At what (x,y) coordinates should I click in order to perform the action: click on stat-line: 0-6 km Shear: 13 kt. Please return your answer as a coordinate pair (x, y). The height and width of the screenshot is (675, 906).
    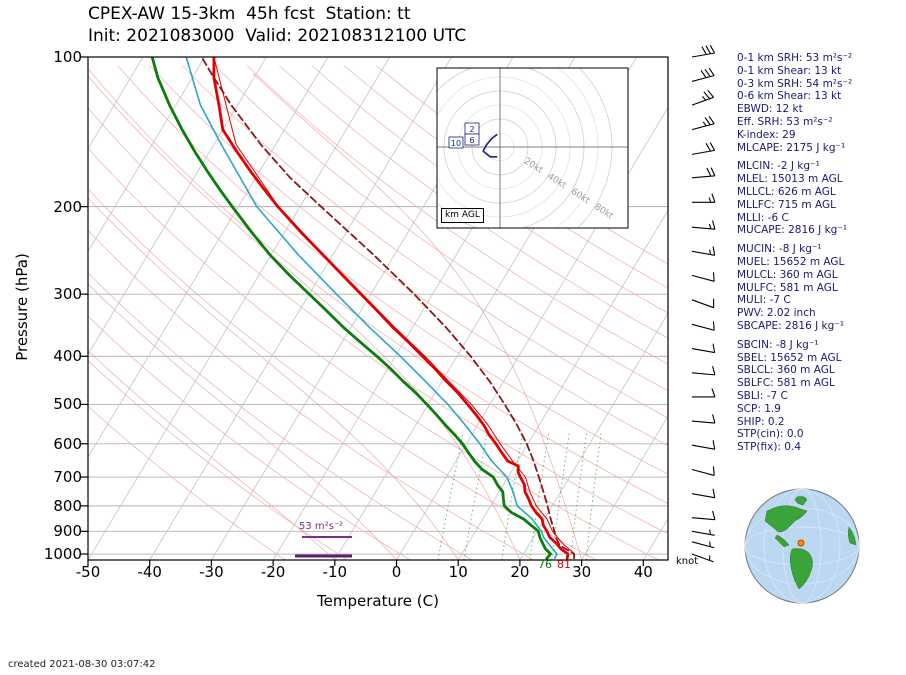
    Looking at the image, I should click on (789, 96).